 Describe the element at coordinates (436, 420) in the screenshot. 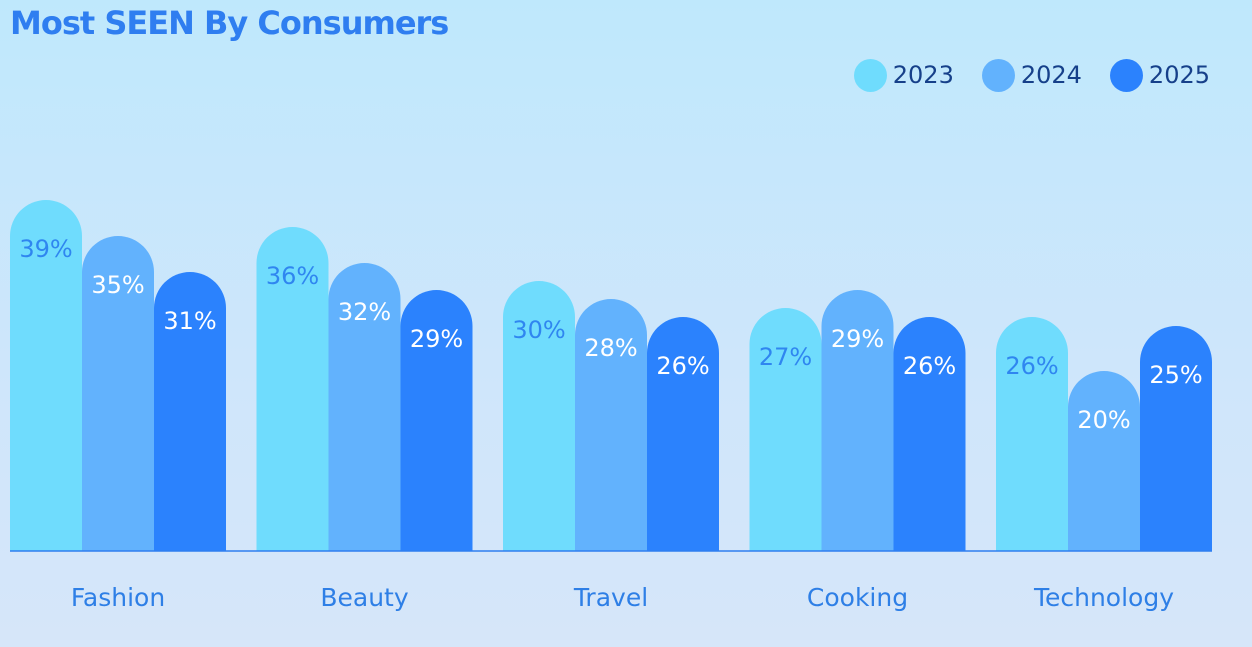

I see `bar-beauty-2025` at that location.